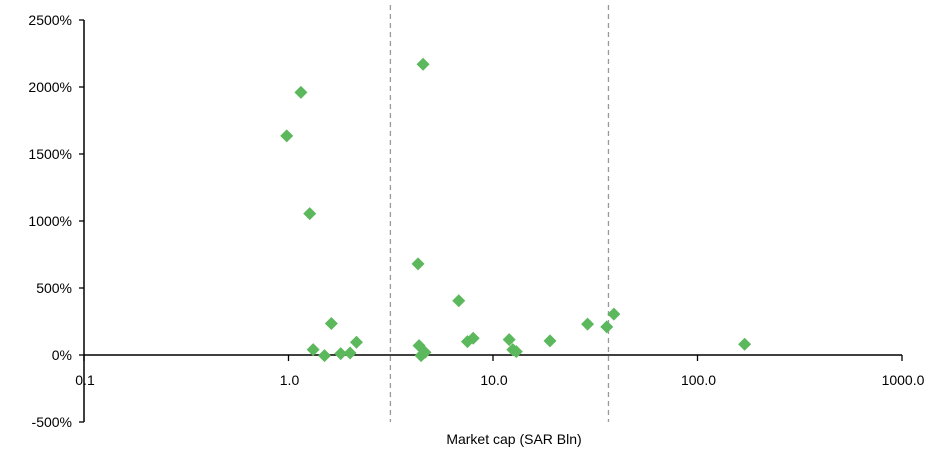  Describe the element at coordinates (50, 87) in the screenshot. I see `y-tick-label: 2000%` at that location.